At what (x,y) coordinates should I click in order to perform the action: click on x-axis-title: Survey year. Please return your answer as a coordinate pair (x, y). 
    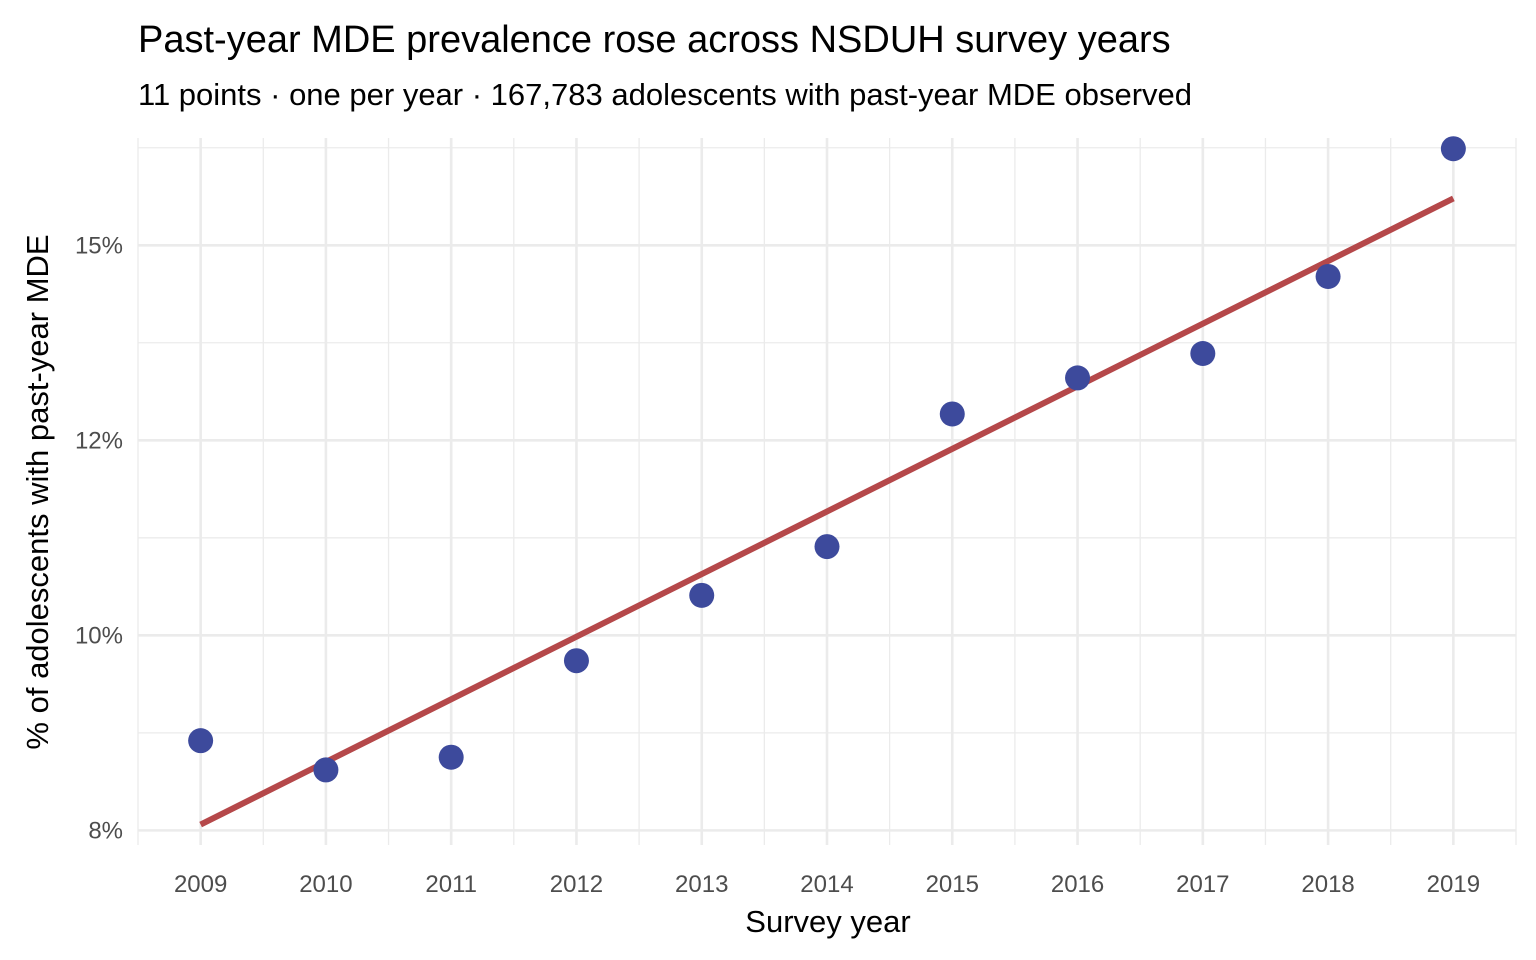
    Looking at the image, I should click on (827, 921).